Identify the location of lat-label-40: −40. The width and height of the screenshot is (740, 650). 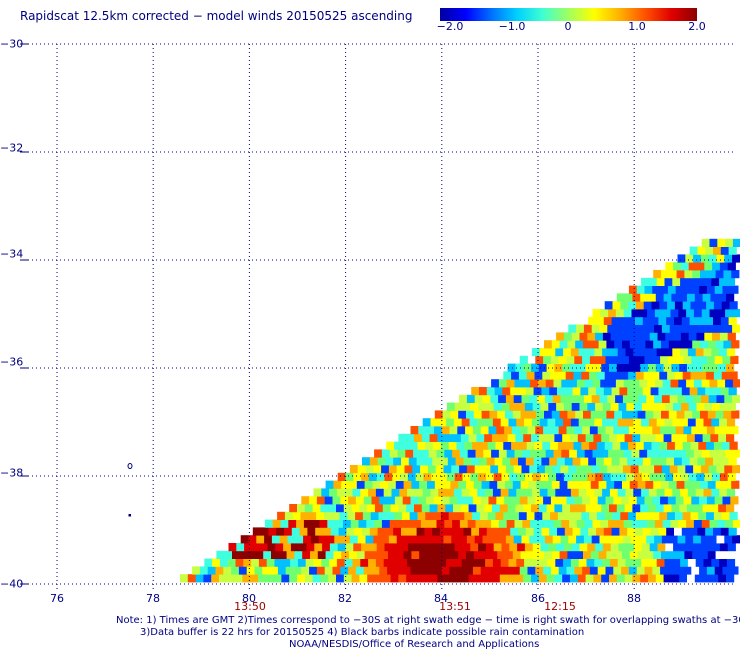
(12, 584).